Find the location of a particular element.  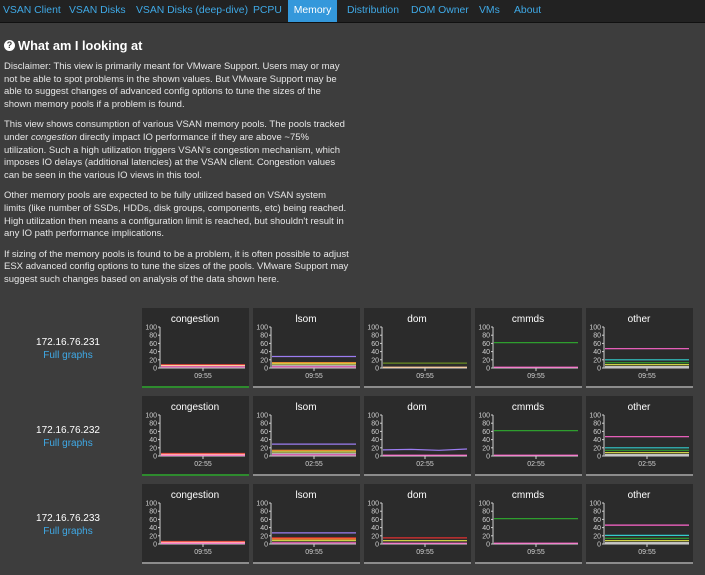

tab-pcpu: PCPU is located at coordinates (267, 10).